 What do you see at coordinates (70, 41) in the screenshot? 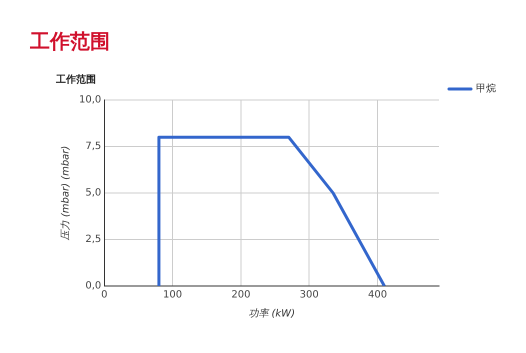
I see `chart-title: 工作范围` at bounding box center [70, 41].